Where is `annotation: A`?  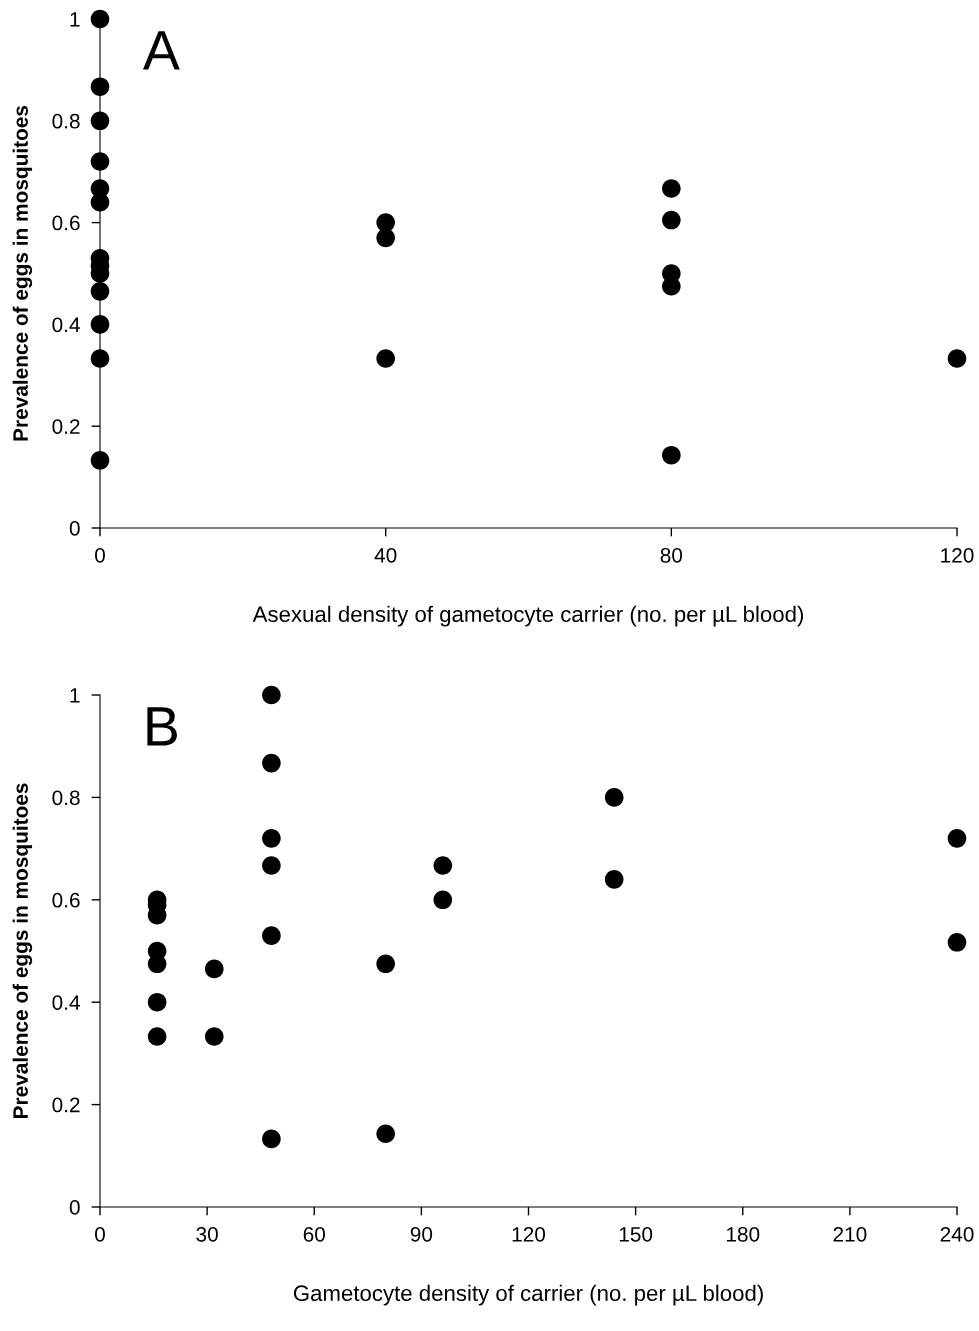
annotation: A is located at coordinates (161, 50).